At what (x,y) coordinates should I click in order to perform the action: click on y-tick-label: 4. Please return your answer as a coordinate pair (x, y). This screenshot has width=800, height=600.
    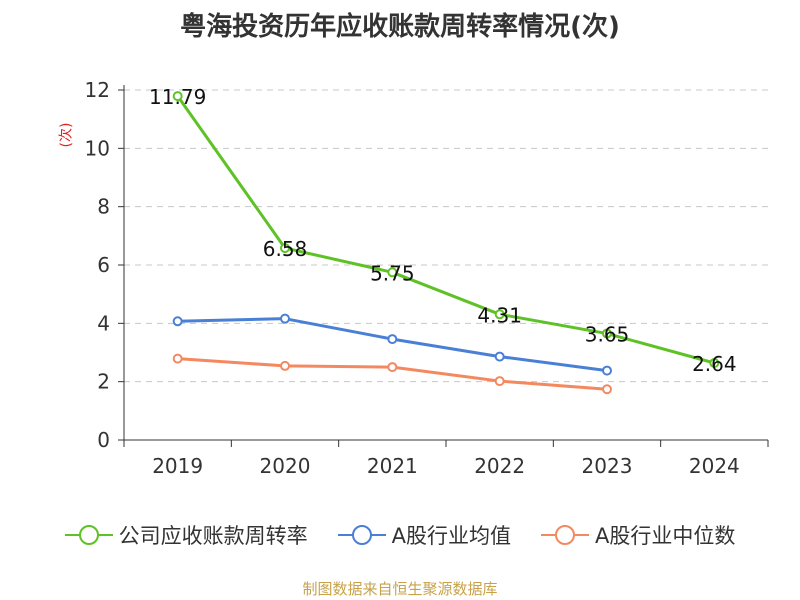
    Looking at the image, I should click on (103, 323).